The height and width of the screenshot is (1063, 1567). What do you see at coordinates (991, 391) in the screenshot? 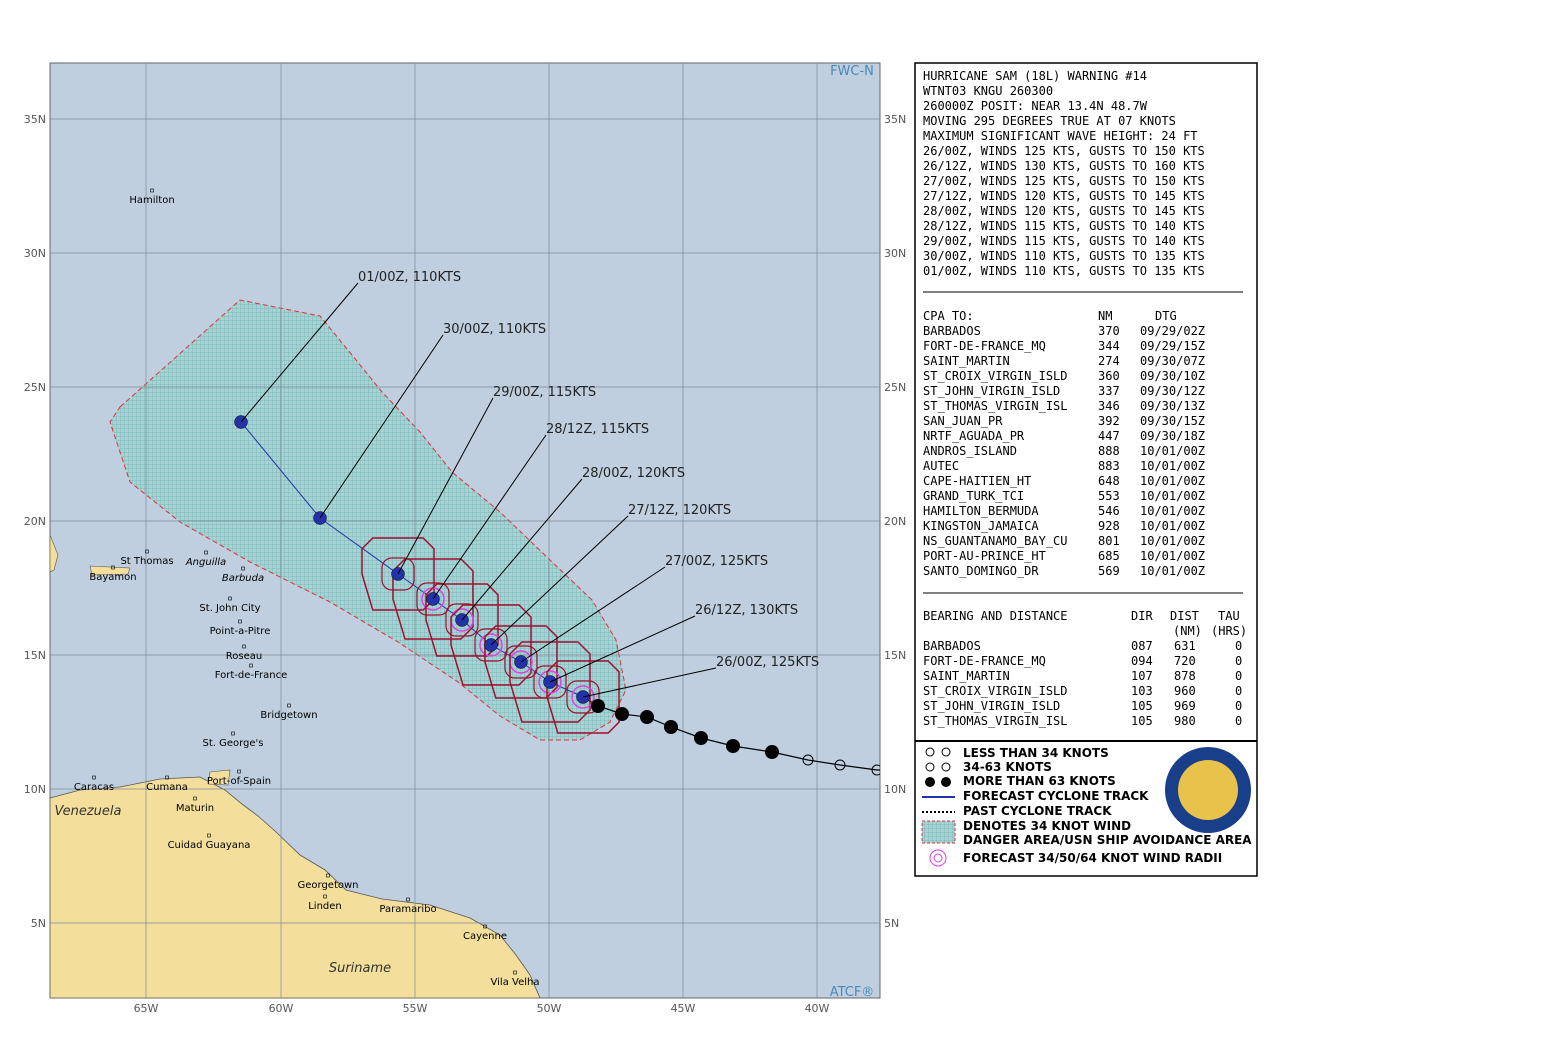
I see `cpa-cell: ST_JOHN_VIRGIN_ISLD` at bounding box center [991, 391].